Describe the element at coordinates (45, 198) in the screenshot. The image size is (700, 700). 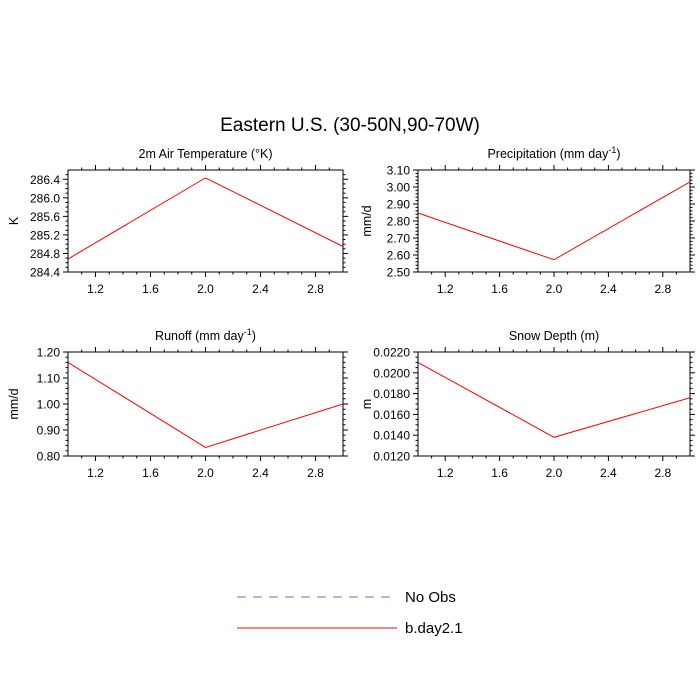
I see `y-tick-label: 286.0` at that location.